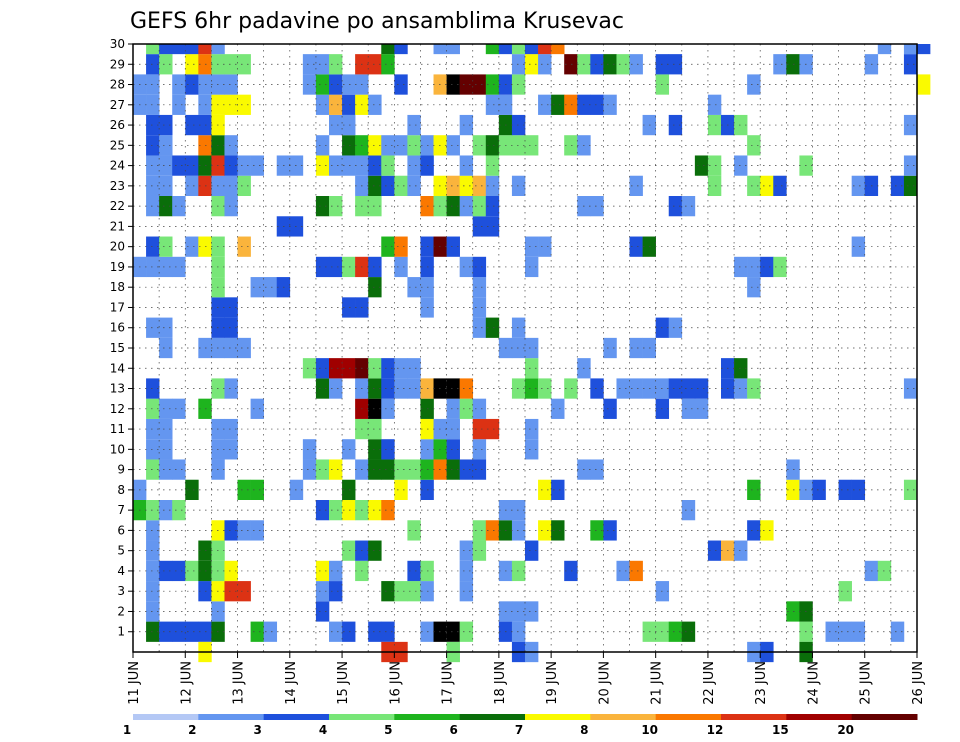  Describe the element at coordinates (117, 368) in the screenshot. I see `y-tick-label: 14` at that location.